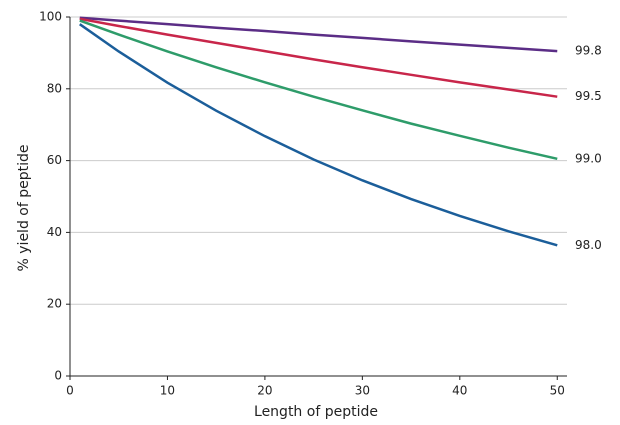 This screenshot has height=425, width=620. I want to click on series-label: 98.0, so click(588, 245).